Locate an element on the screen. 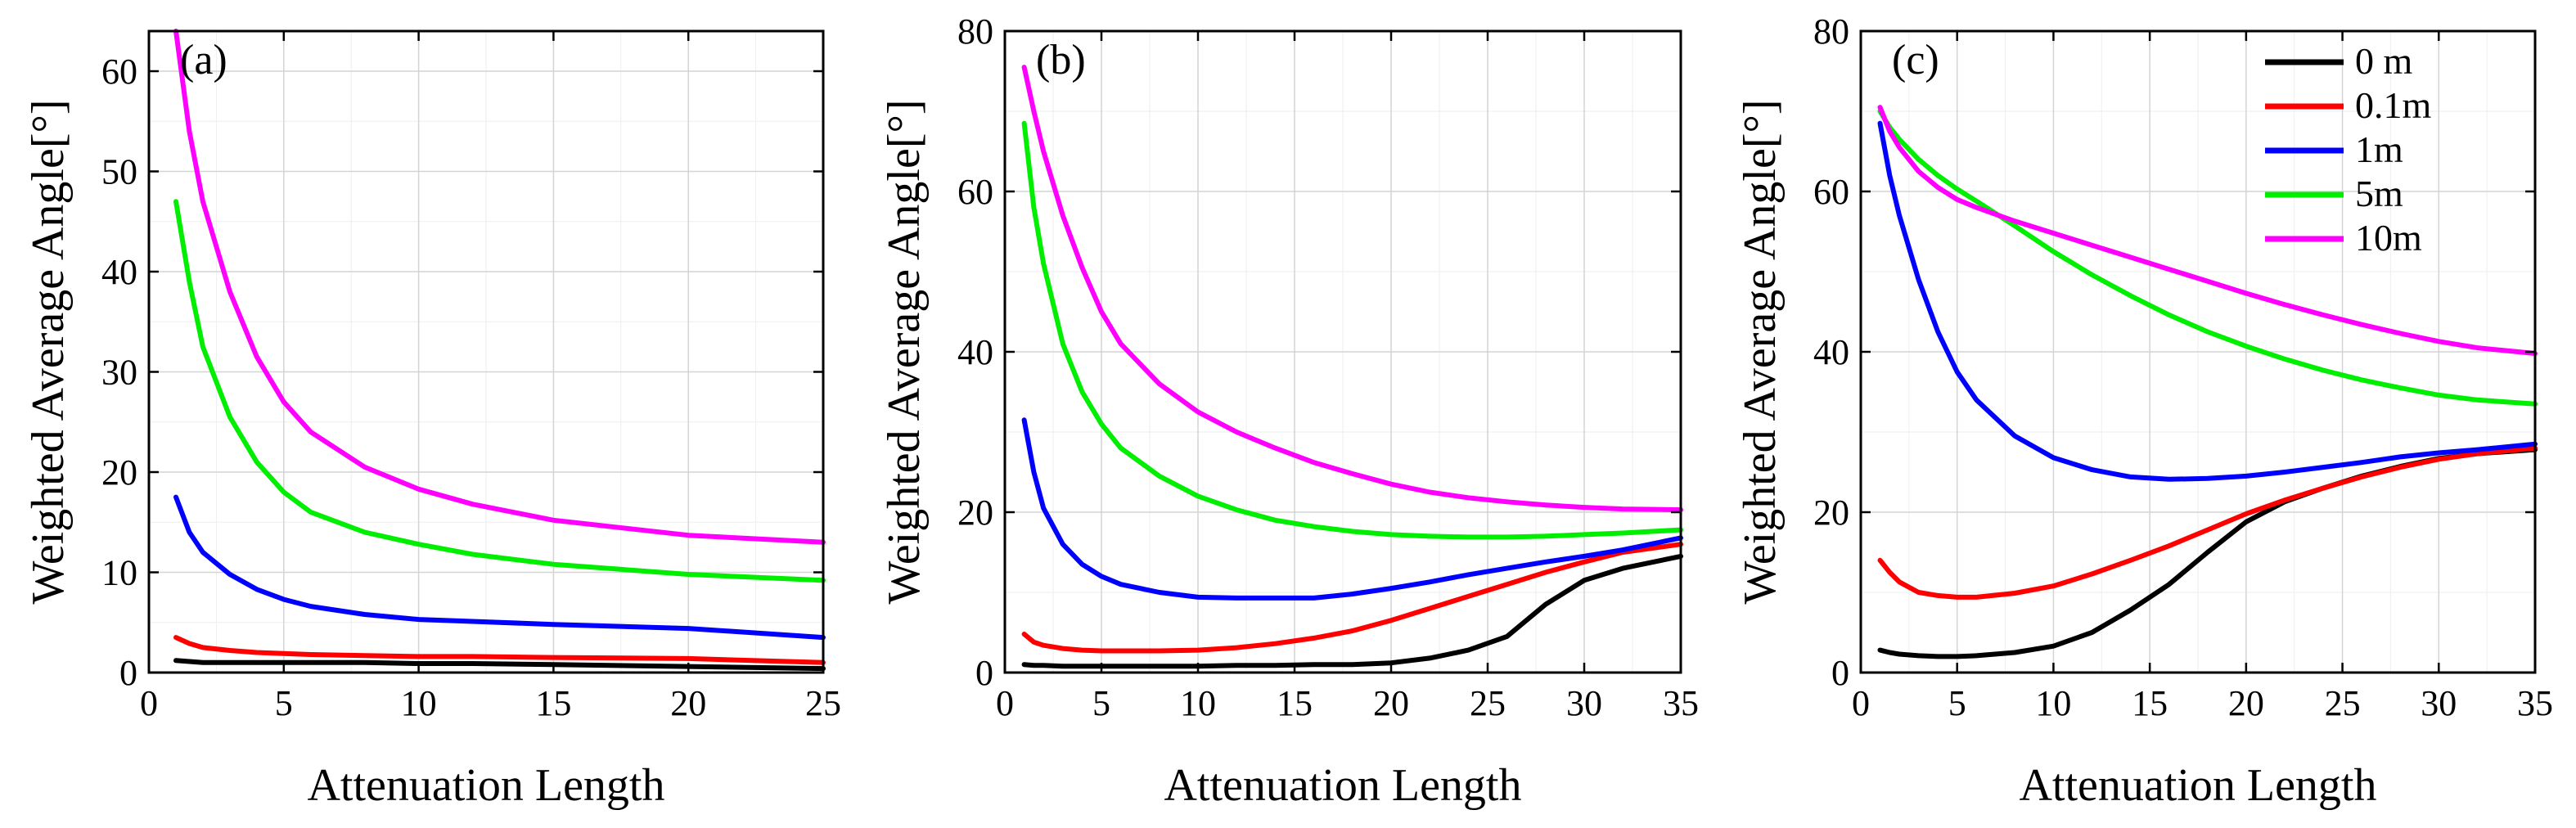  panel-b-ylabel: Weighted Average Angle[°] is located at coordinates (904, 352).